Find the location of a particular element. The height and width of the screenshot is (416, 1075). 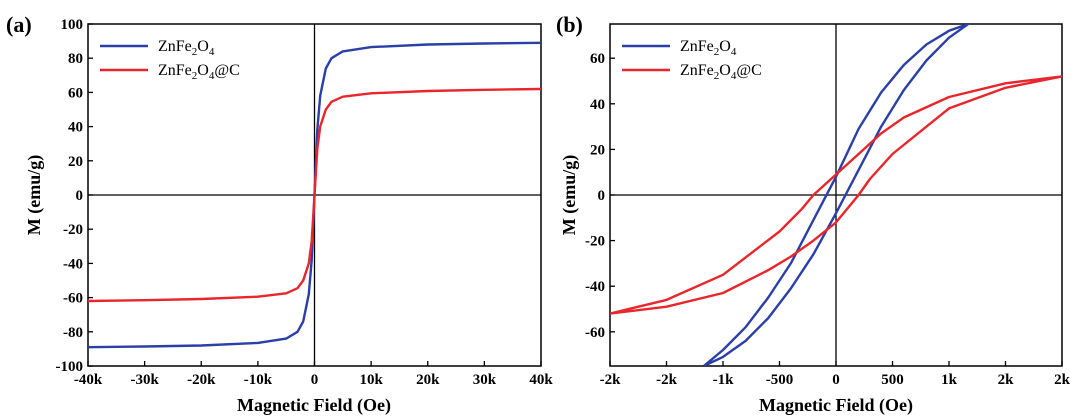

y-tick-label: 100 is located at coordinates (72, 25).